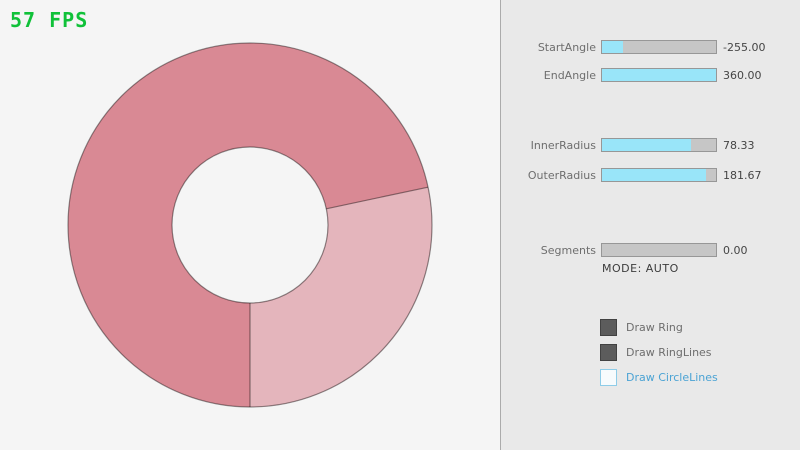  Describe the element at coordinates (640, 268) in the screenshot. I see `segments-mode-text: MODE: AUTO` at that location.